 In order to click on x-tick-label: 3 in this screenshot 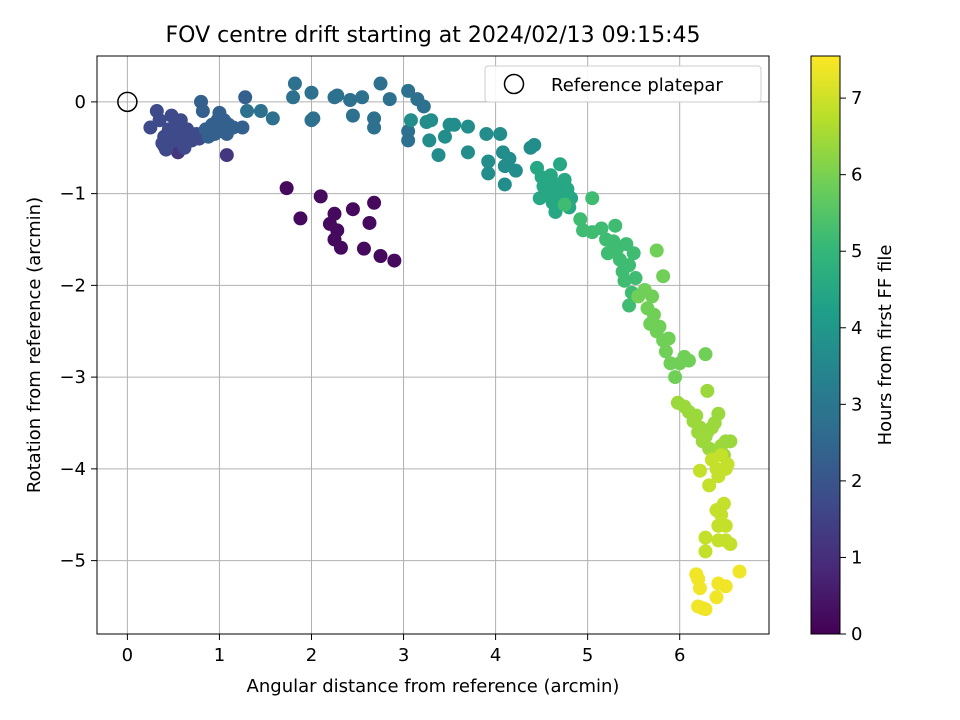, I will do `click(403, 655)`.